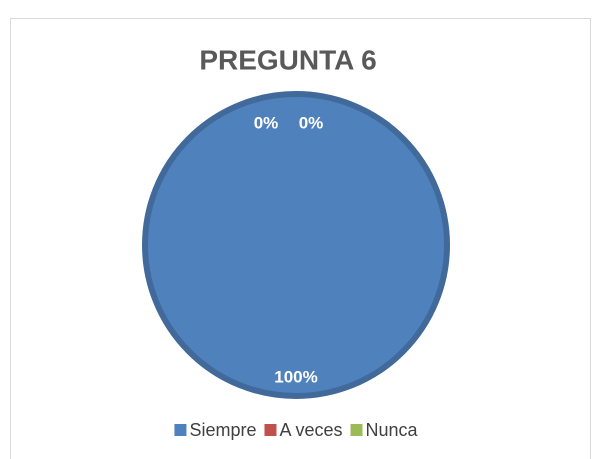 The width and height of the screenshot is (602, 459). What do you see at coordinates (295, 376) in the screenshot?
I see `data-label: 100%` at bounding box center [295, 376].